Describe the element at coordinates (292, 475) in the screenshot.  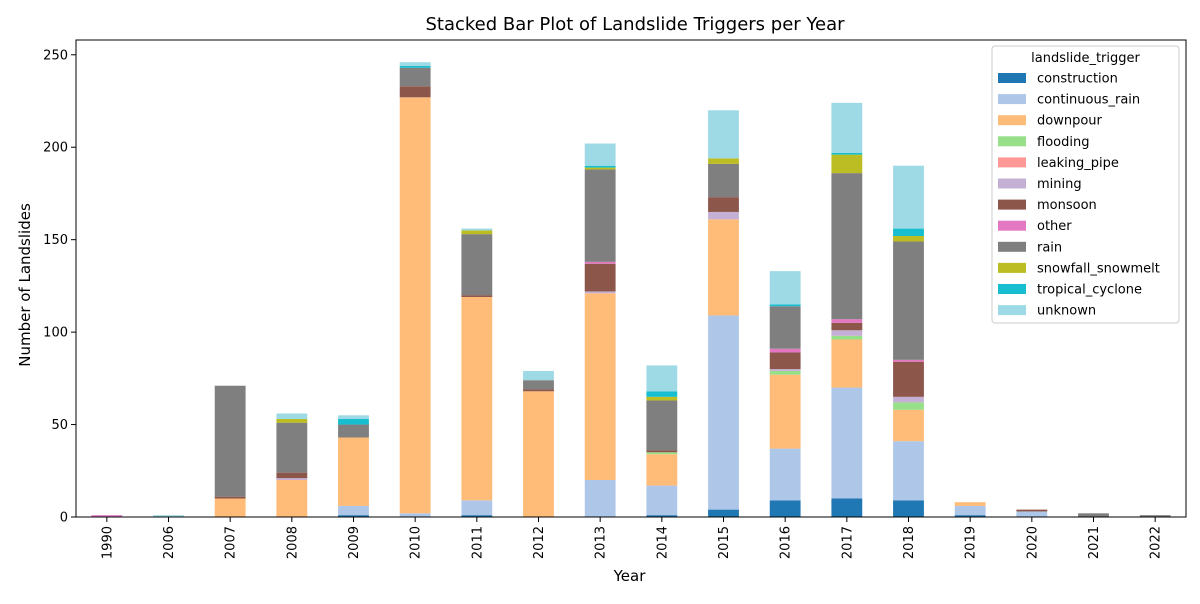
I see `bar-segment-monsoon-2008` at that location.